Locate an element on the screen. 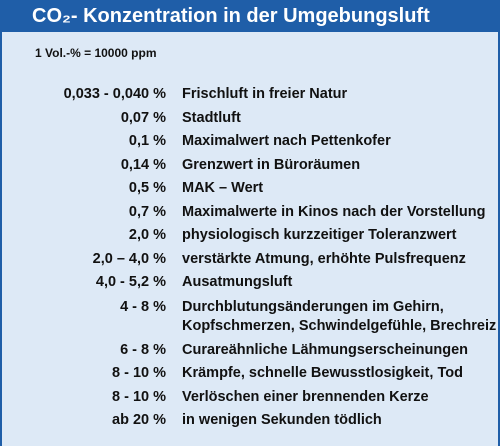 The image size is (500, 446). concentration-description: Ausatmungsluft is located at coordinates (237, 282).